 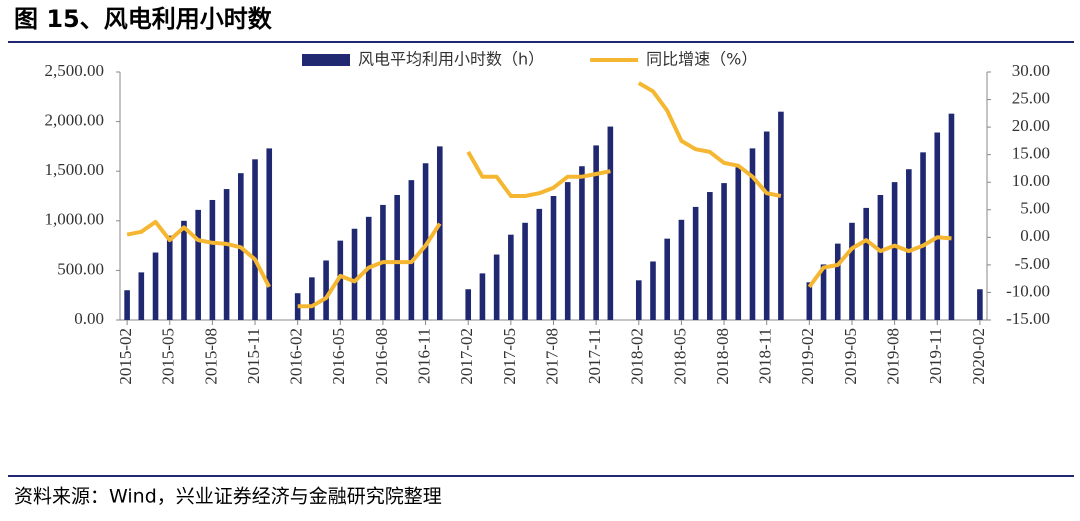 I want to click on legend-label: 风电平均利用小时数（h）, so click(x=451, y=59).